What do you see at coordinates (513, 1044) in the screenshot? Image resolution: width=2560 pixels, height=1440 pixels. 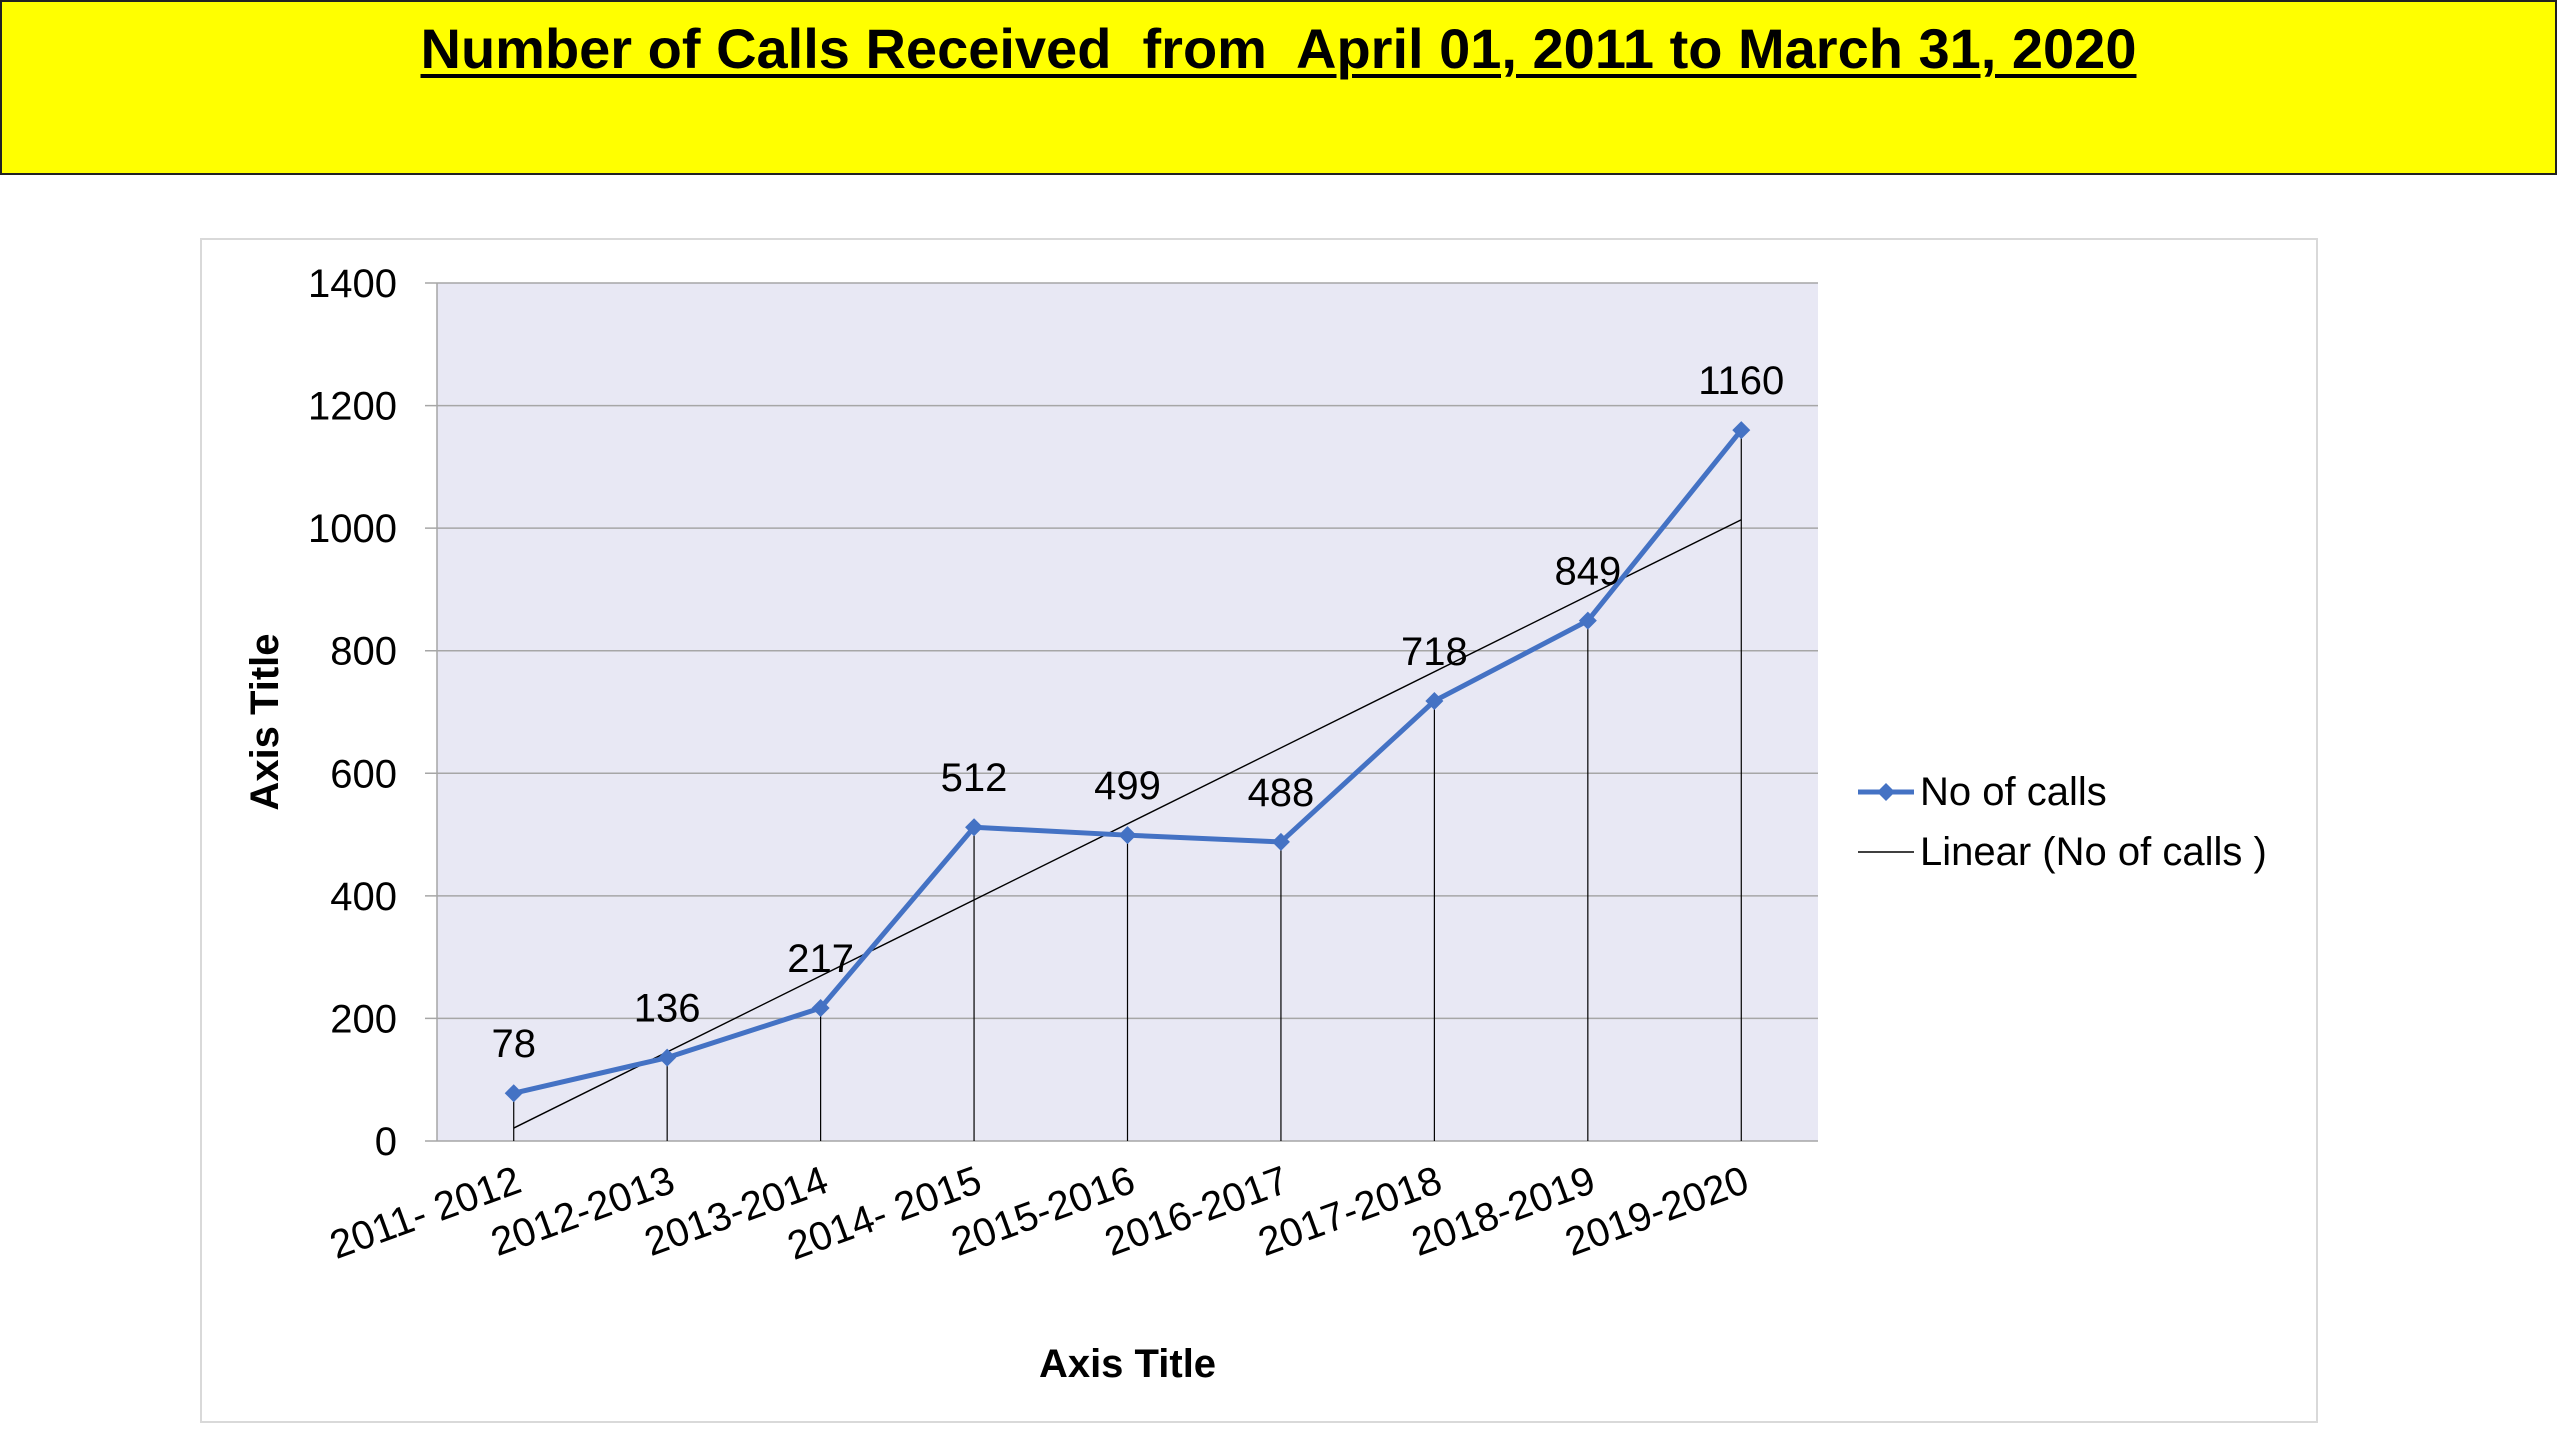 I see `data-label: 78` at bounding box center [513, 1044].